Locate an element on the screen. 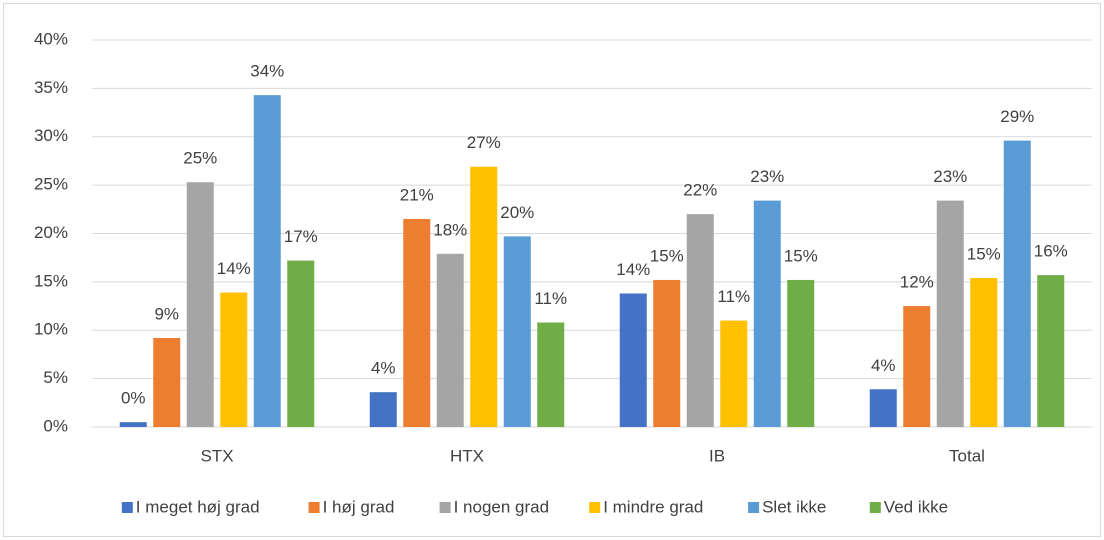 The height and width of the screenshot is (540, 1104). y-tick-label: 20% is located at coordinates (51, 232).